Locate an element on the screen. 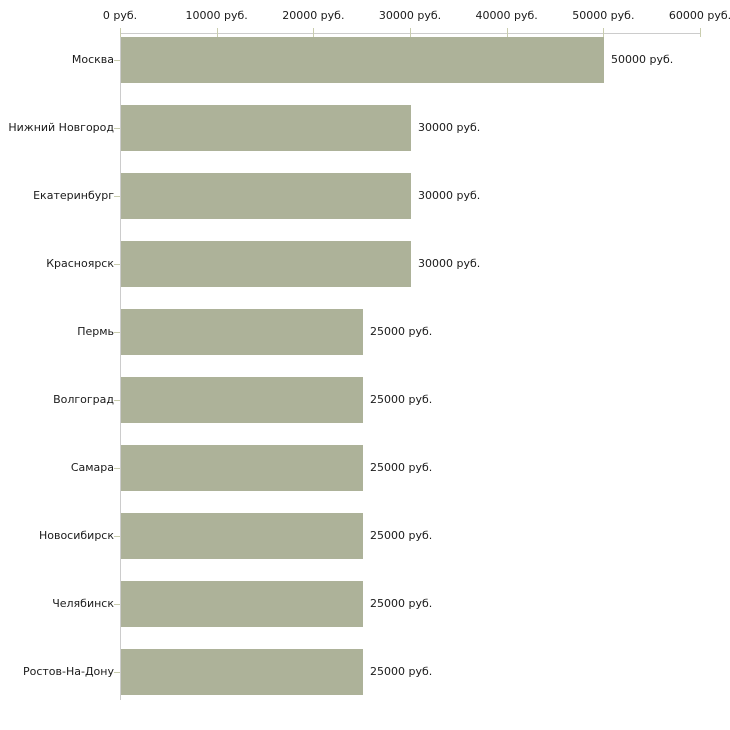 The height and width of the screenshot is (730, 730). category-label: Москва is located at coordinates (92, 59).